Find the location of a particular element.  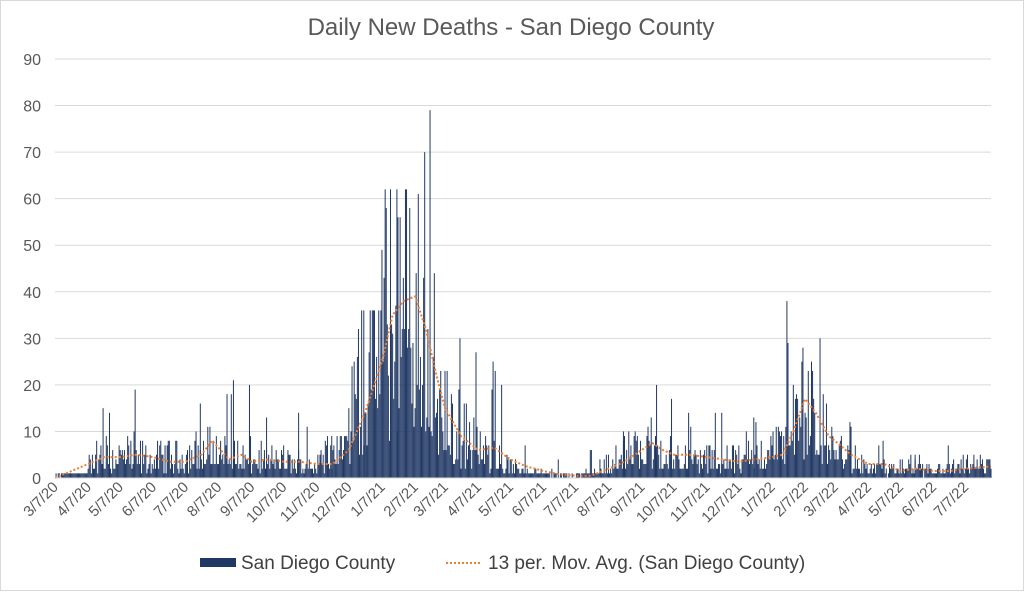

y-axis: 0 10 20 30 40 50 60 70 80 90 is located at coordinates (32, 270).